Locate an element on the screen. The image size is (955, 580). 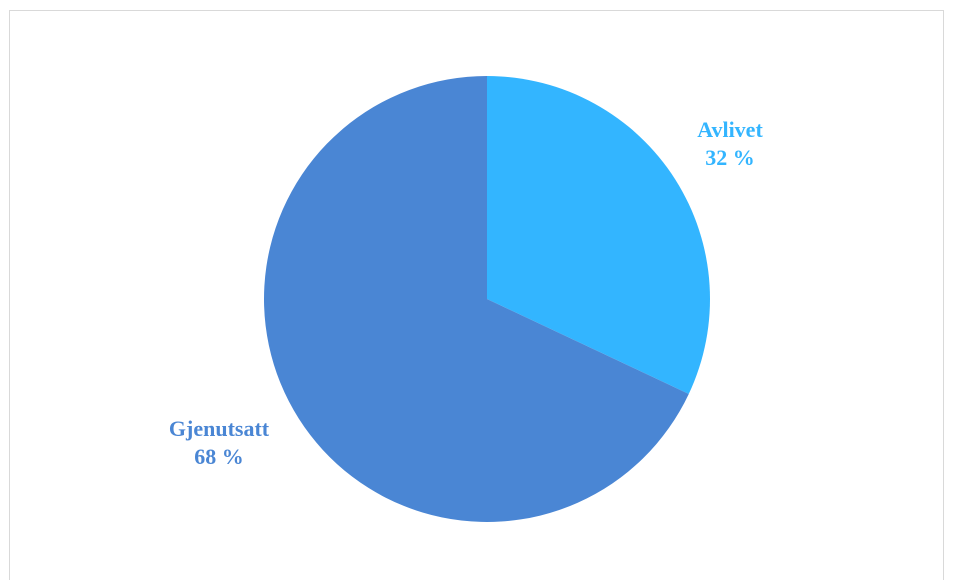
pie-slice-avlivet is located at coordinates (598, 235).